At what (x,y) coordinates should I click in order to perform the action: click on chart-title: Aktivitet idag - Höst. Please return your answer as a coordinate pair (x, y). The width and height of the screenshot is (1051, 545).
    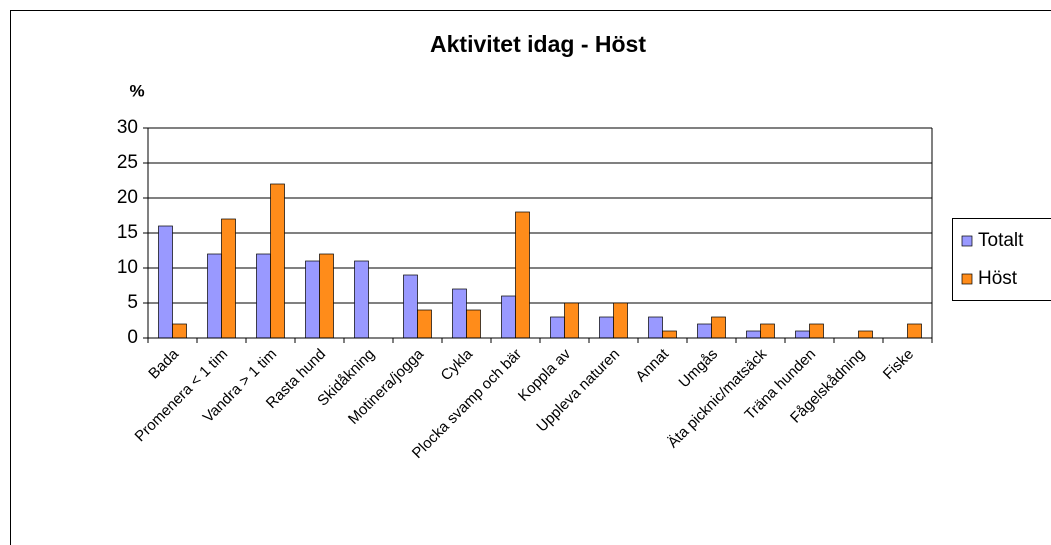
    Looking at the image, I should click on (538, 44).